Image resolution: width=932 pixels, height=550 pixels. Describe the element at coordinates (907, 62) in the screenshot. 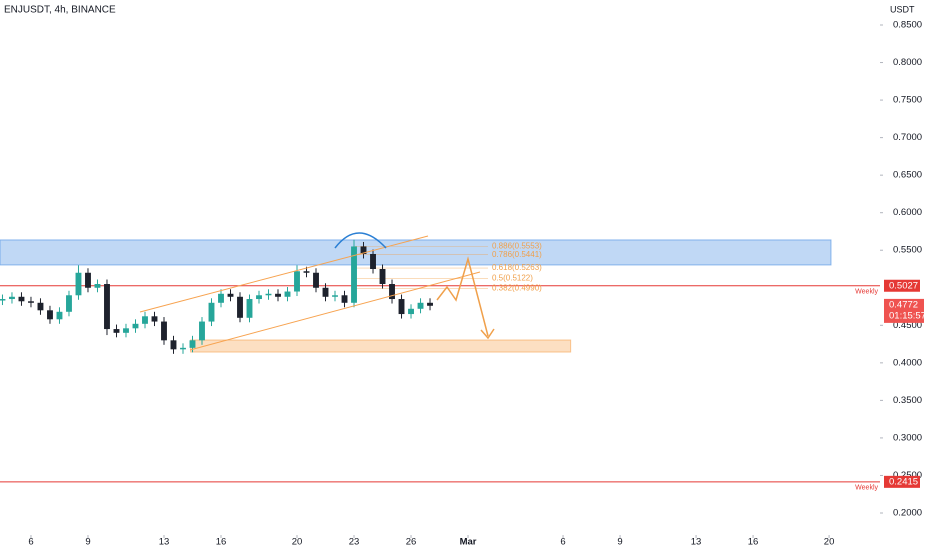

I see `y-tick-label: 0.8000` at that location.